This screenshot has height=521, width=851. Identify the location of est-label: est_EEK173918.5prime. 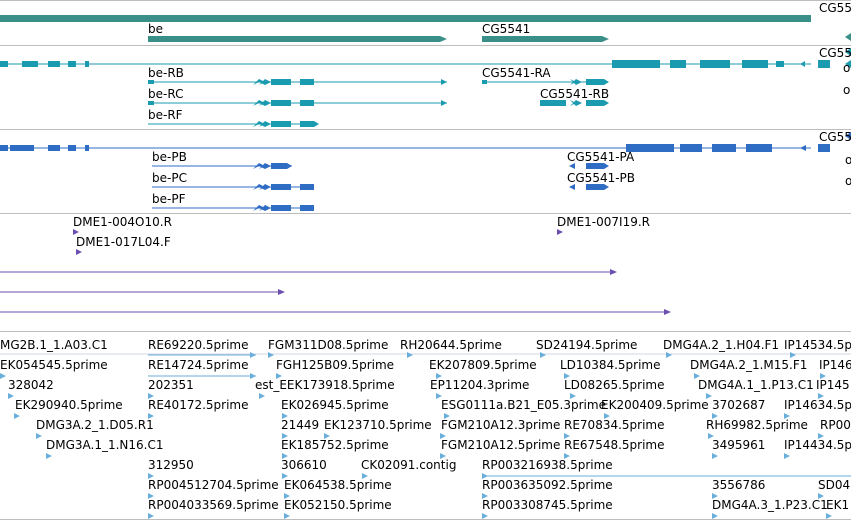
(325, 385).